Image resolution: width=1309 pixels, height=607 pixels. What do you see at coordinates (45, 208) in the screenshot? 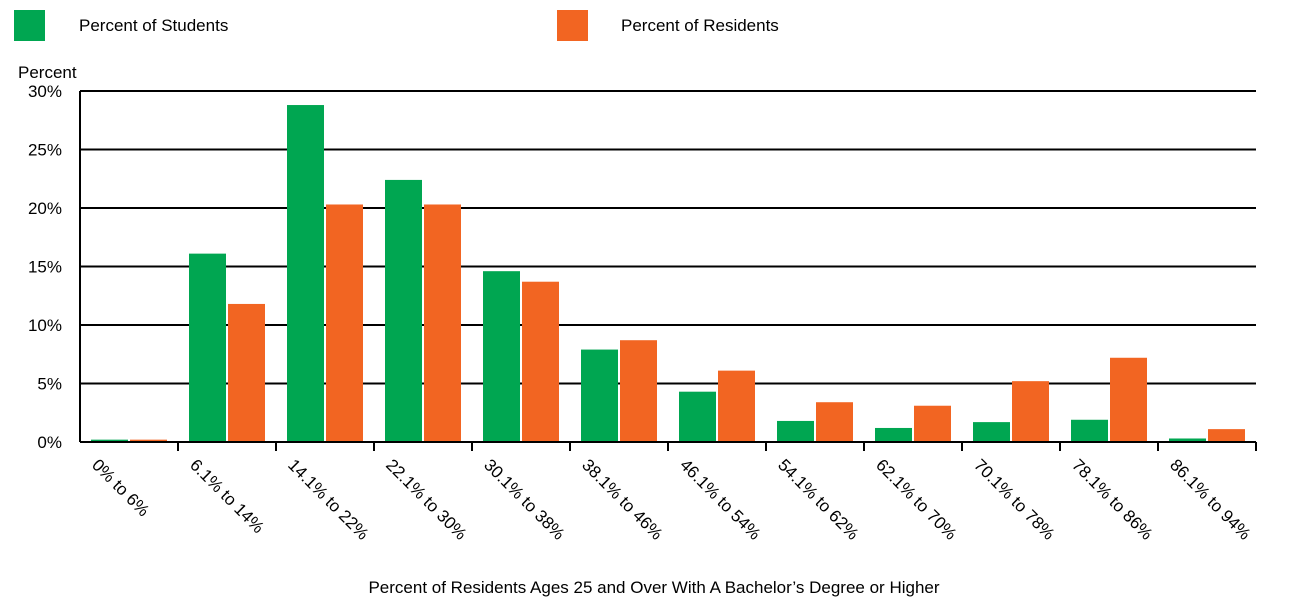
I see `y-tick-label: 20%` at bounding box center [45, 208].